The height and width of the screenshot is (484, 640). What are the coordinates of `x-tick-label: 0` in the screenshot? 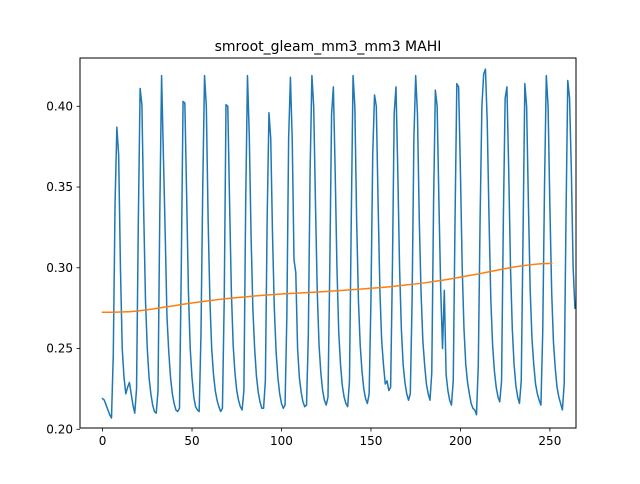 It's located at (103, 441).